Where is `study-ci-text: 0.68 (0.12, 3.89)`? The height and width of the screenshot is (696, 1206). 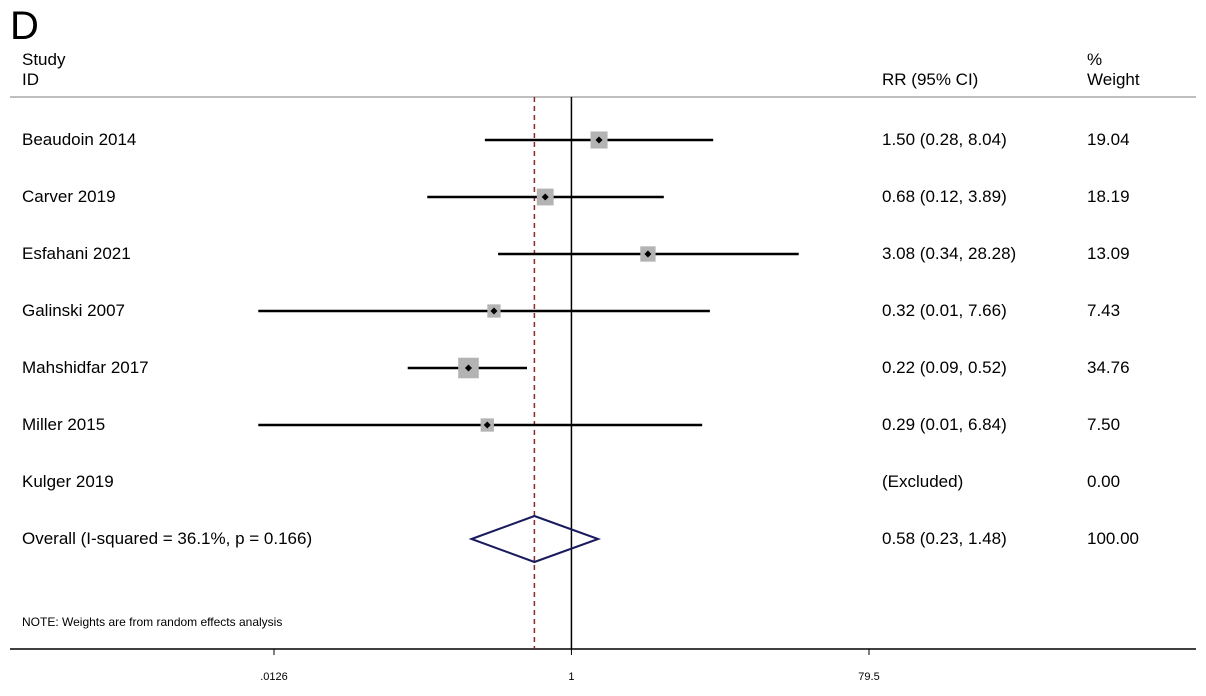 study-ci-text: 0.68 (0.12, 3.89) is located at coordinates (944, 196).